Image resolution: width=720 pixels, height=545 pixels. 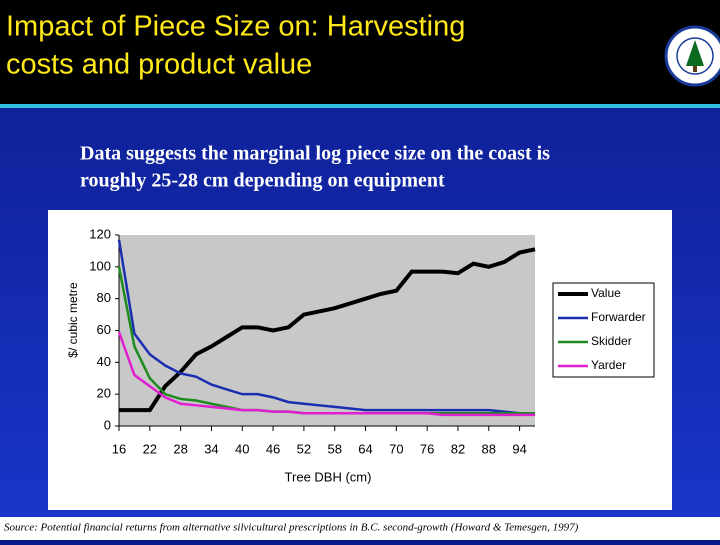 I want to click on legend-label: Value, so click(x=606, y=293).